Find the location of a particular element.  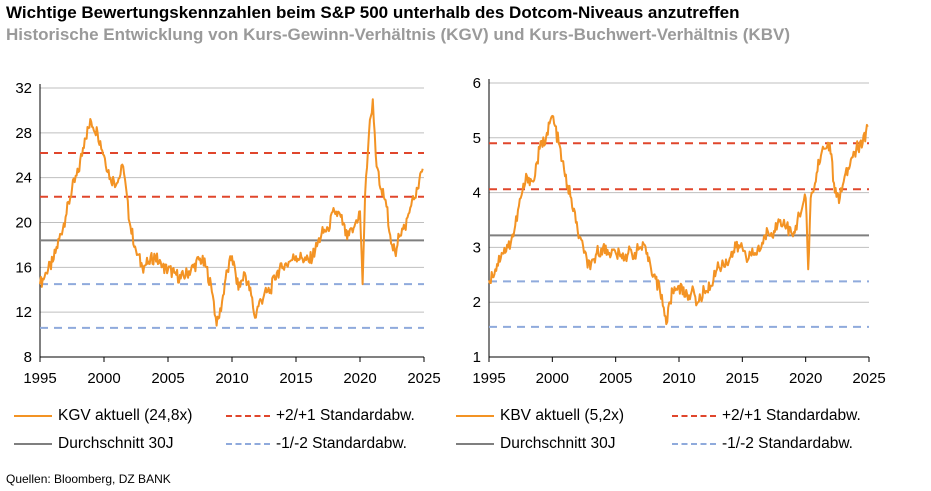

legend-kbv-upper: +2/+1 Standardabw. is located at coordinates (766, 416).